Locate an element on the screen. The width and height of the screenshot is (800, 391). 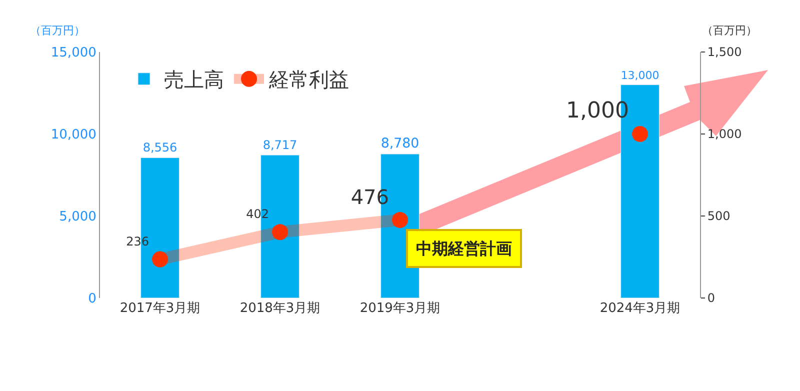
x-tick-label: 2018年3月期 is located at coordinates (280, 308).